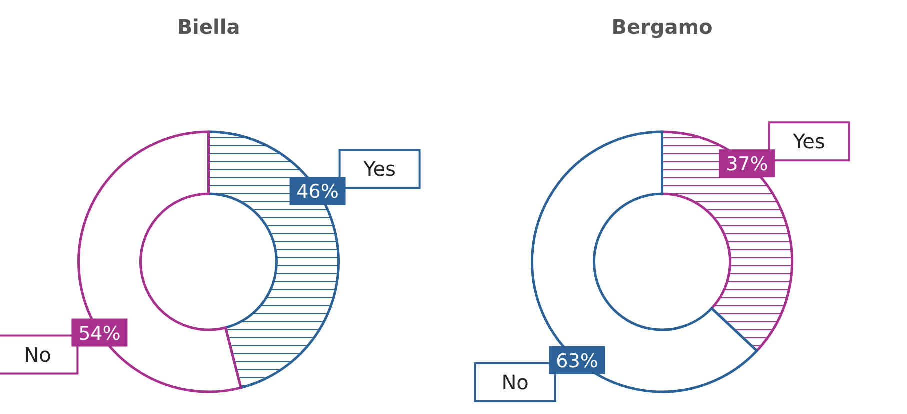 The height and width of the screenshot is (414, 907). Describe the element at coordinates (317, 192) in the screenshot. I see `data-label: 46%` at that location.